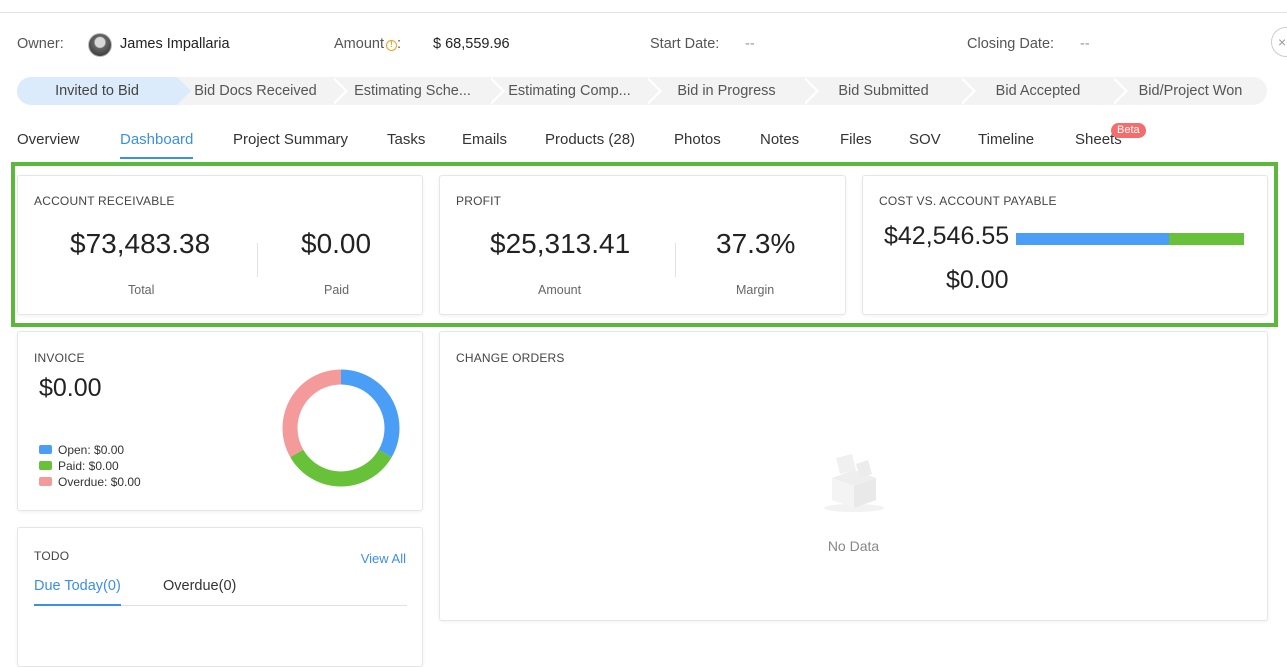 The image size is (1287, 667). I want to click on tab-overview: Overview, so click(48, 139).